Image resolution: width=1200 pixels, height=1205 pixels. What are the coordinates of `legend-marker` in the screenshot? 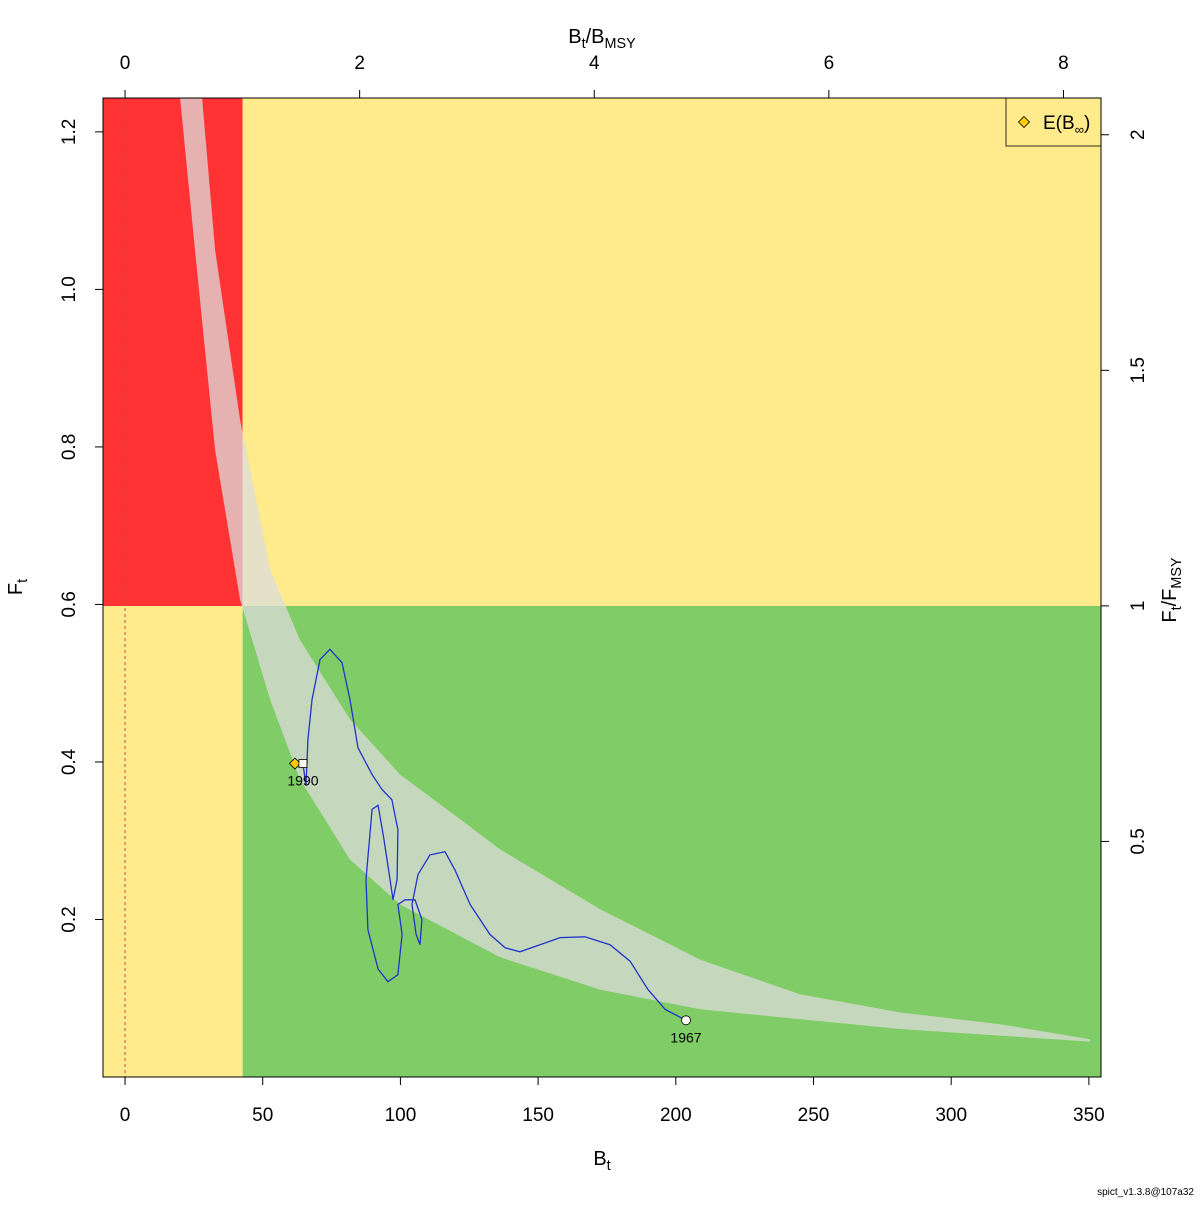 It's located at (1024, 122).